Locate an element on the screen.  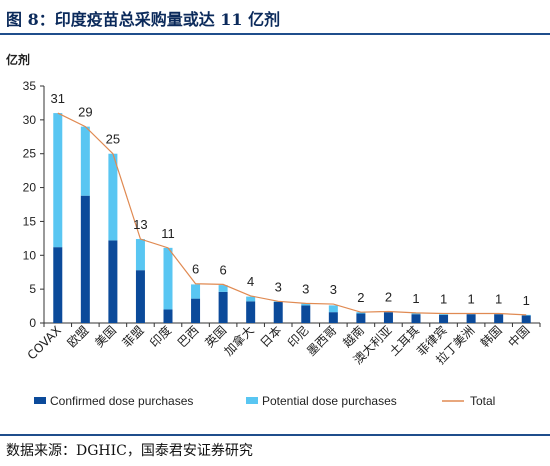
legend-label: Confirmed dose purchases is located at coordinates (121, 401).